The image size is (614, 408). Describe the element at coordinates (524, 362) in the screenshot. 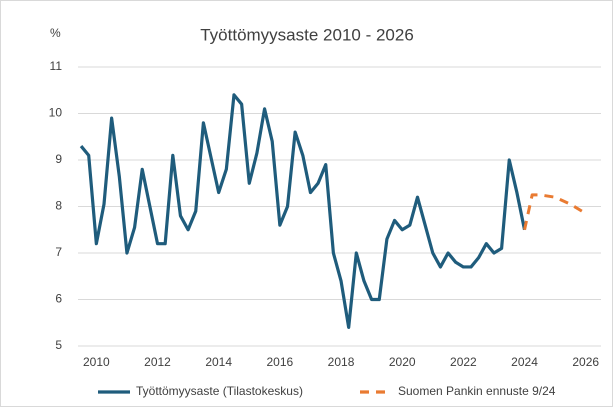

I see `x-tick-label: 2024` at that location.